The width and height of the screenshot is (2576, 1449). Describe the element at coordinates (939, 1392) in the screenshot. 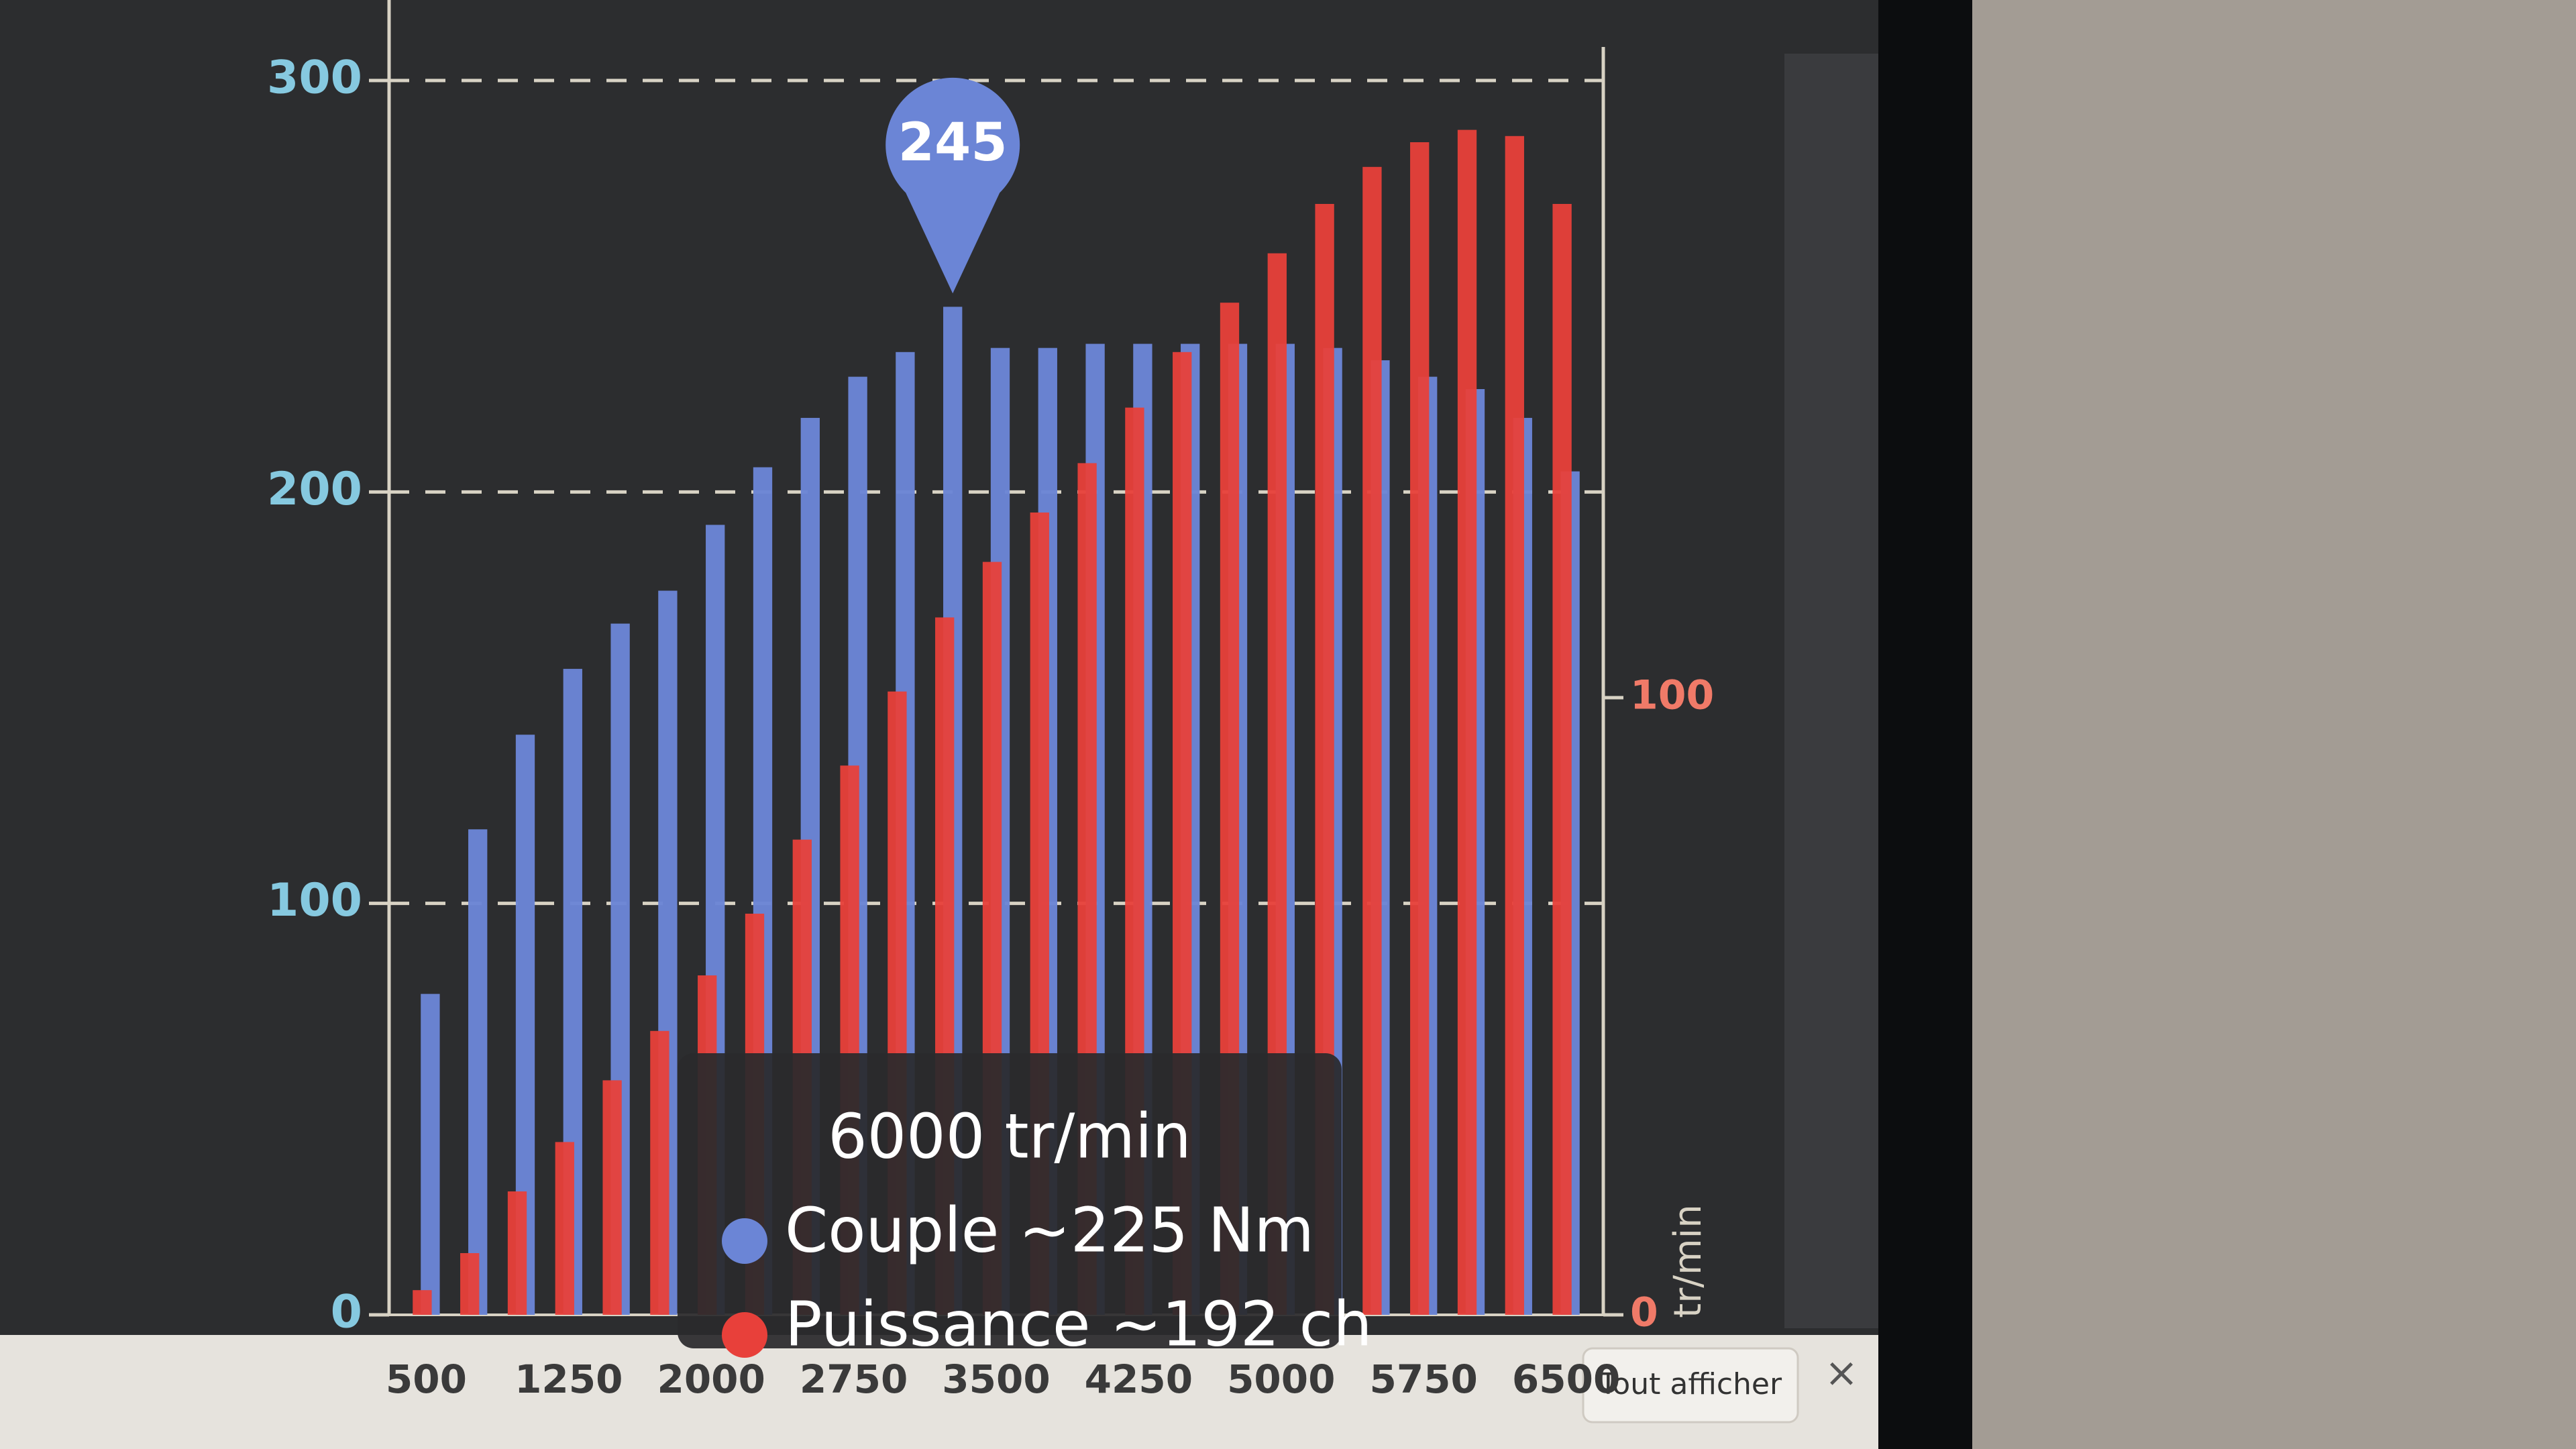

I see `bottom-bar` at that location.